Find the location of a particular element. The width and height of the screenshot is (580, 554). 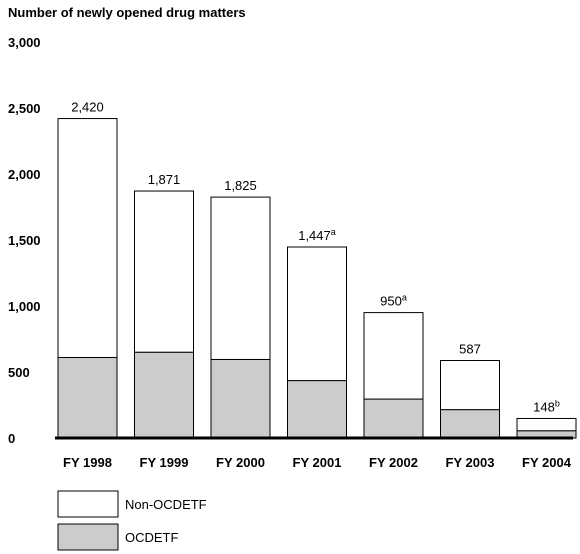

x-tick-label: FY 1998 is located at coordinates (87, 462).